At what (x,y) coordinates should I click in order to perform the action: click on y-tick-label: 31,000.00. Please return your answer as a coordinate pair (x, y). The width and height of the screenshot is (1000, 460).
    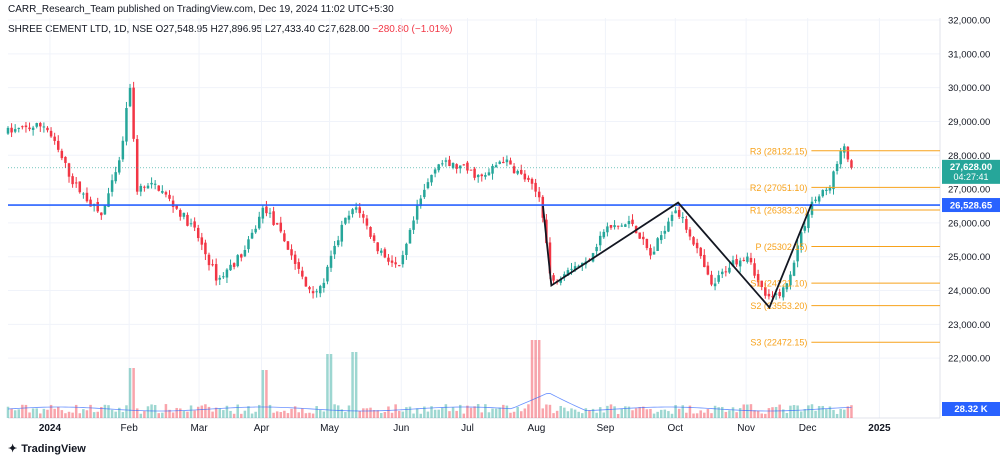
    Looking at the image, I should click on (969, 54).